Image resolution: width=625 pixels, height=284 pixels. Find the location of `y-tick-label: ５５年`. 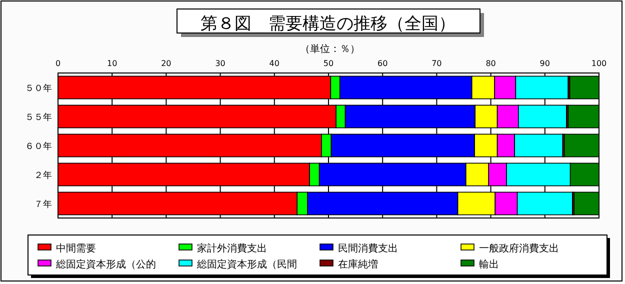

y-tick-label: ５５年 is located at coordinates (38, 117).